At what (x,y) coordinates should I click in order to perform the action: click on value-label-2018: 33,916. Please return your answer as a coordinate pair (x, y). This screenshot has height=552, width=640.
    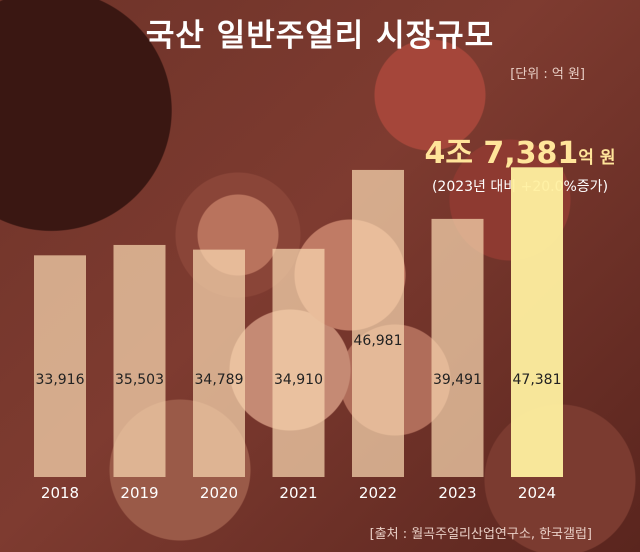
    Looking at the image, I should click on (60, 380).